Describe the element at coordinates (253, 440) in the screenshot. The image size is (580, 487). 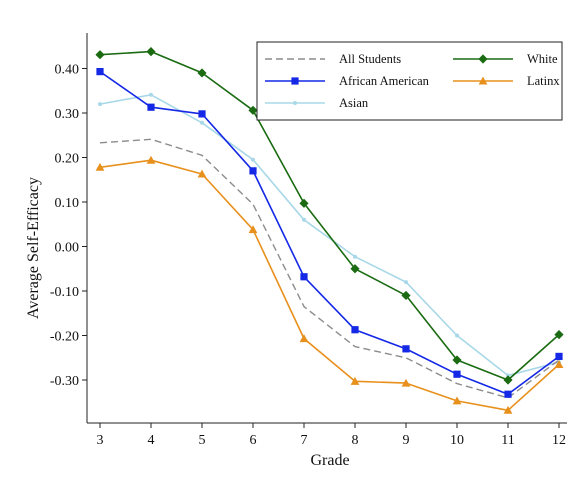
I see `x-tick-label: 6` at that location.